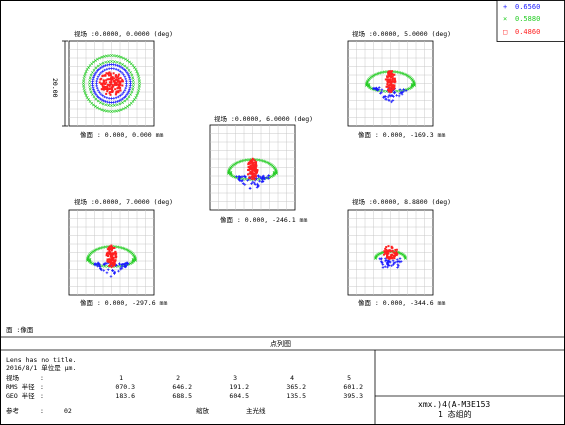  Describe the element at coordinates (20, 387) in the screenshot. I see `info-row-label-rms: RMS 半径` at that location.